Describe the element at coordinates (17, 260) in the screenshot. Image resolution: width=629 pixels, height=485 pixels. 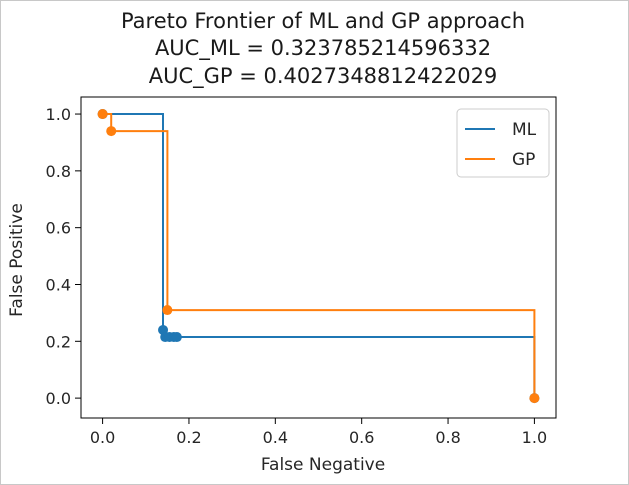
I see `y-axis-label: False Positive` at that location.